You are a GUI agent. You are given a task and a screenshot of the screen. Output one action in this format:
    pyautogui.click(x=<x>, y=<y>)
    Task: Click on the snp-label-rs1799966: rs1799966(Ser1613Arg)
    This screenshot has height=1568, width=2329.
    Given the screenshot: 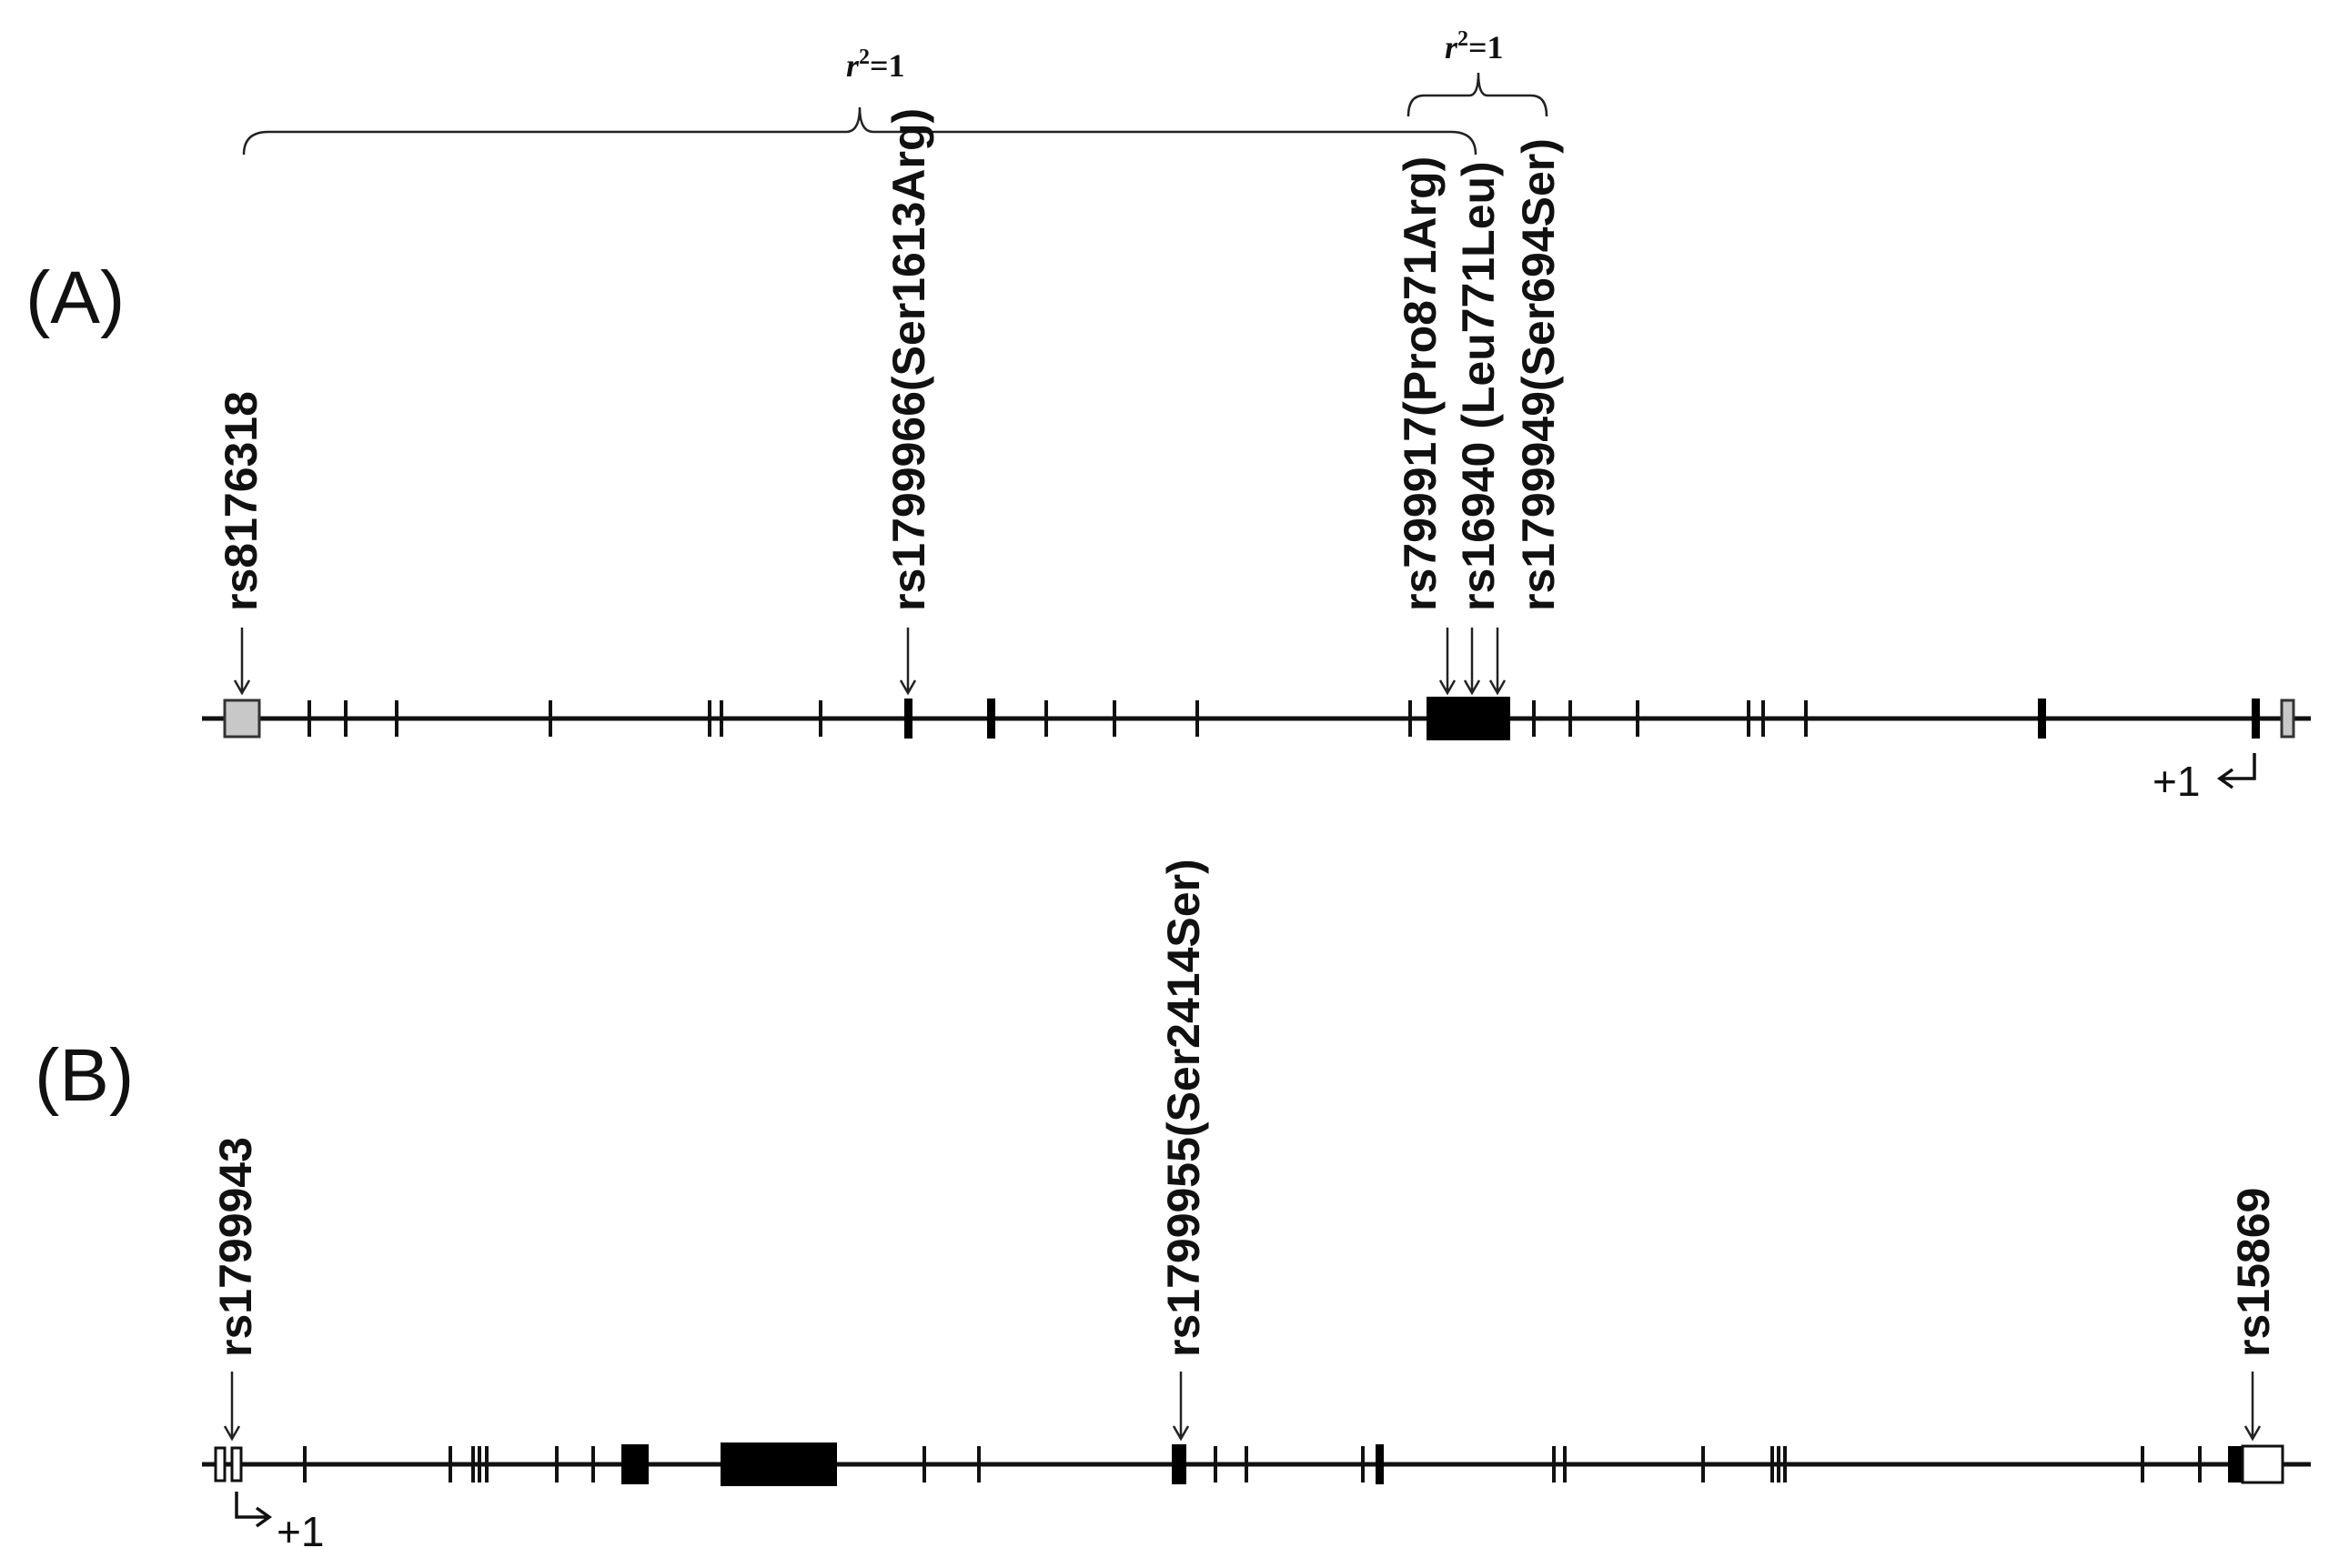 What is the action you would take?
    pyautogui.click(x=908, y=359)
    